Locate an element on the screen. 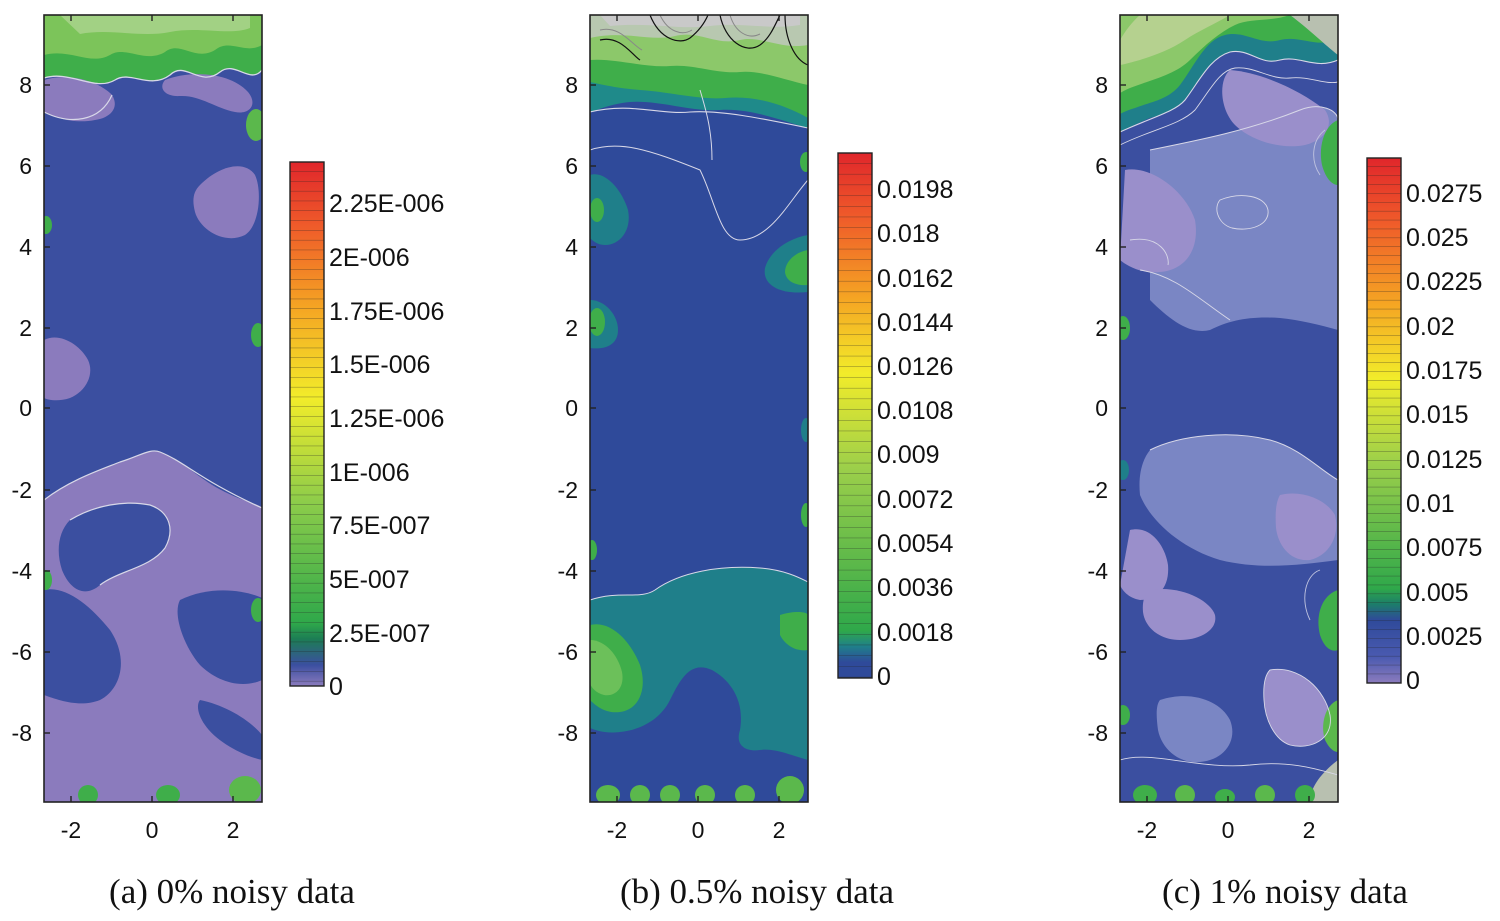  panel-c-x-axis: -2 0 2 is located at coordinates (1226, 429).